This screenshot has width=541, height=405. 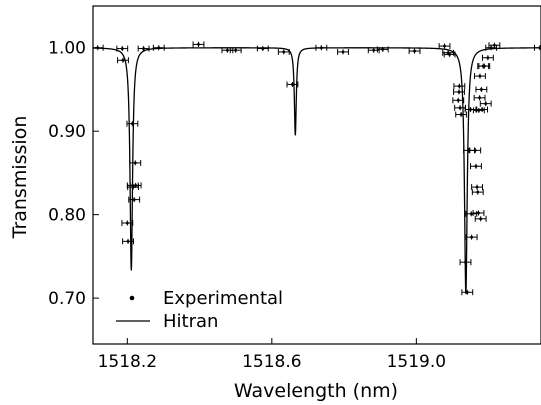 What do you see at coordinates (316, 391) in the screenshot?
I see `x-axis-label: Wavelength (nm)` at bounding box center [316, 391].